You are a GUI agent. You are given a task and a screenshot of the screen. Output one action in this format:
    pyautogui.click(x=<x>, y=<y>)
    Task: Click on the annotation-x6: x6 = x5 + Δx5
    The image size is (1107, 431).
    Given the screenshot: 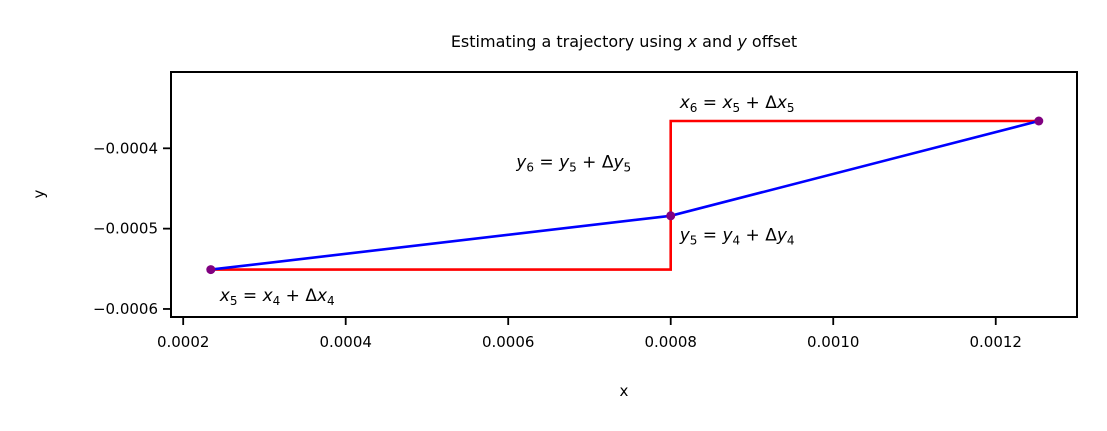 What is the action you would take?
    pyautogui.click(x=737, y=104)
    